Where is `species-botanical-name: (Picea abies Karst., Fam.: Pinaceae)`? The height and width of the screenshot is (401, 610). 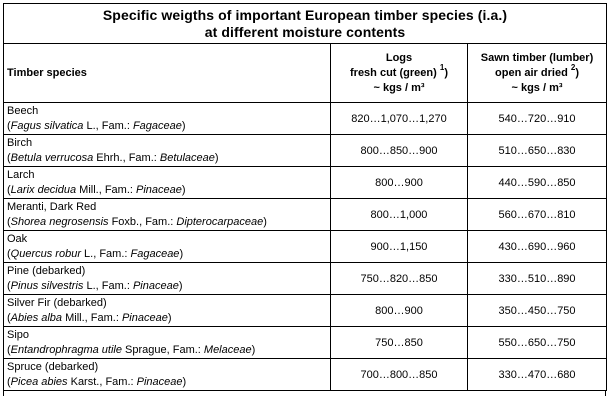
species-botanical-name: (Picea abies Karst., Fam.: Pinaceae) is located at coordinates (97, 382).